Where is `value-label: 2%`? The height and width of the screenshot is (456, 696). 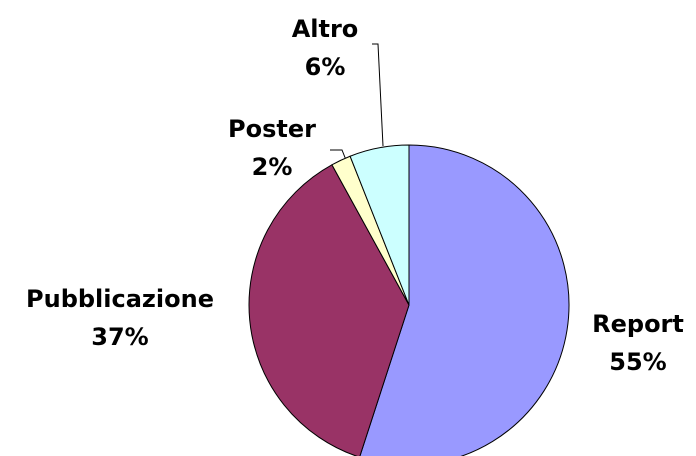 value-label: 2% is located at coordinates (272, 167).